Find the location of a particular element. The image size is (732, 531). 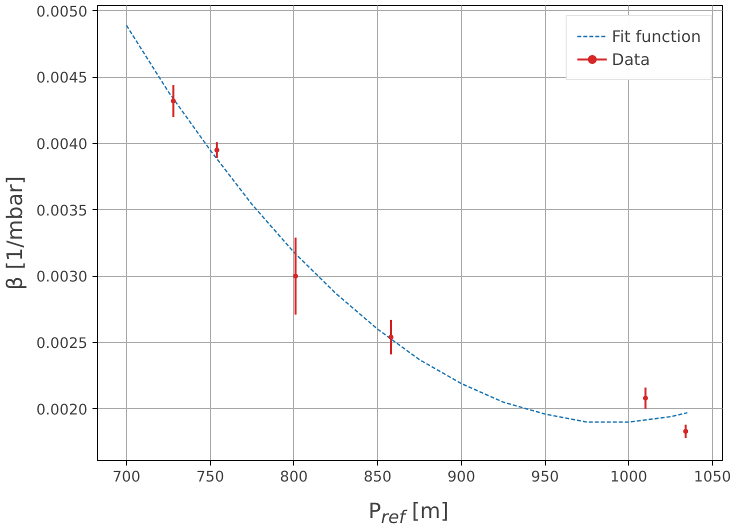

x-tick-label: 750 is located at coordinates (210, 477).